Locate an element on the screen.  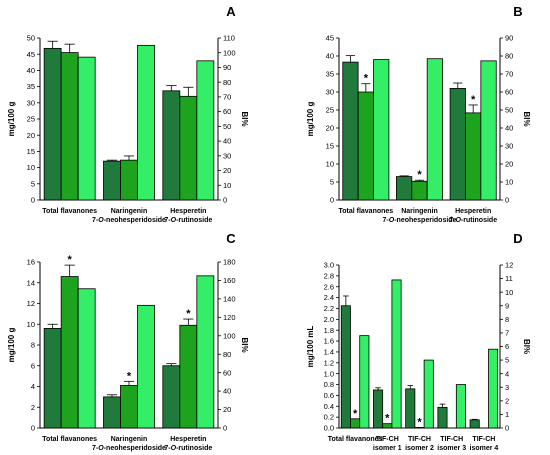
y-tick-label: 0.6 is located at coordinates (329, 395).